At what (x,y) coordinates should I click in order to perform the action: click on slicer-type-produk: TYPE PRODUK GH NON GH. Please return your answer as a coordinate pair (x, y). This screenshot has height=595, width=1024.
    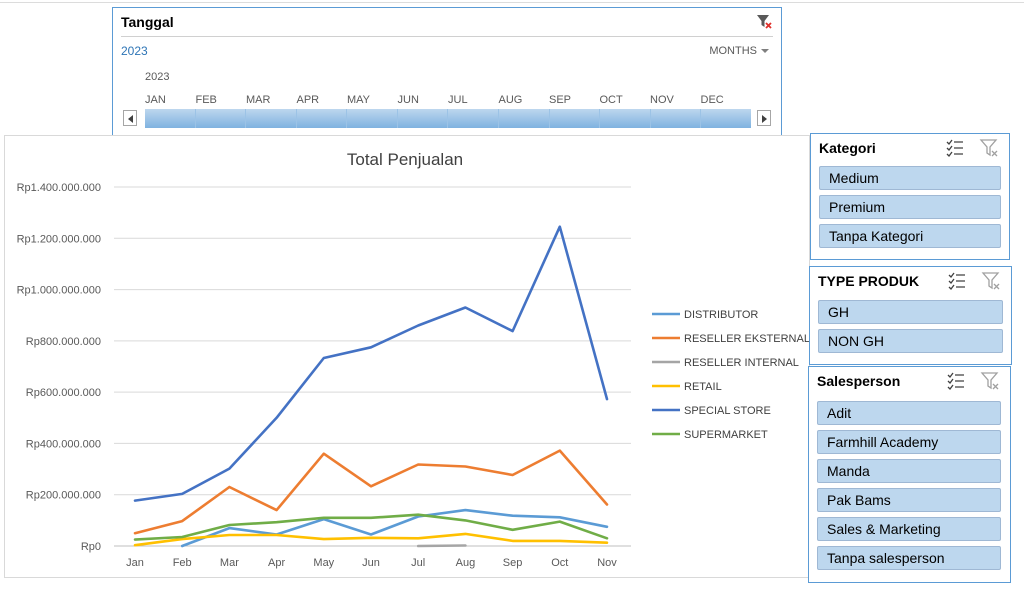
    Looking at the image, I should click on (910, 315).